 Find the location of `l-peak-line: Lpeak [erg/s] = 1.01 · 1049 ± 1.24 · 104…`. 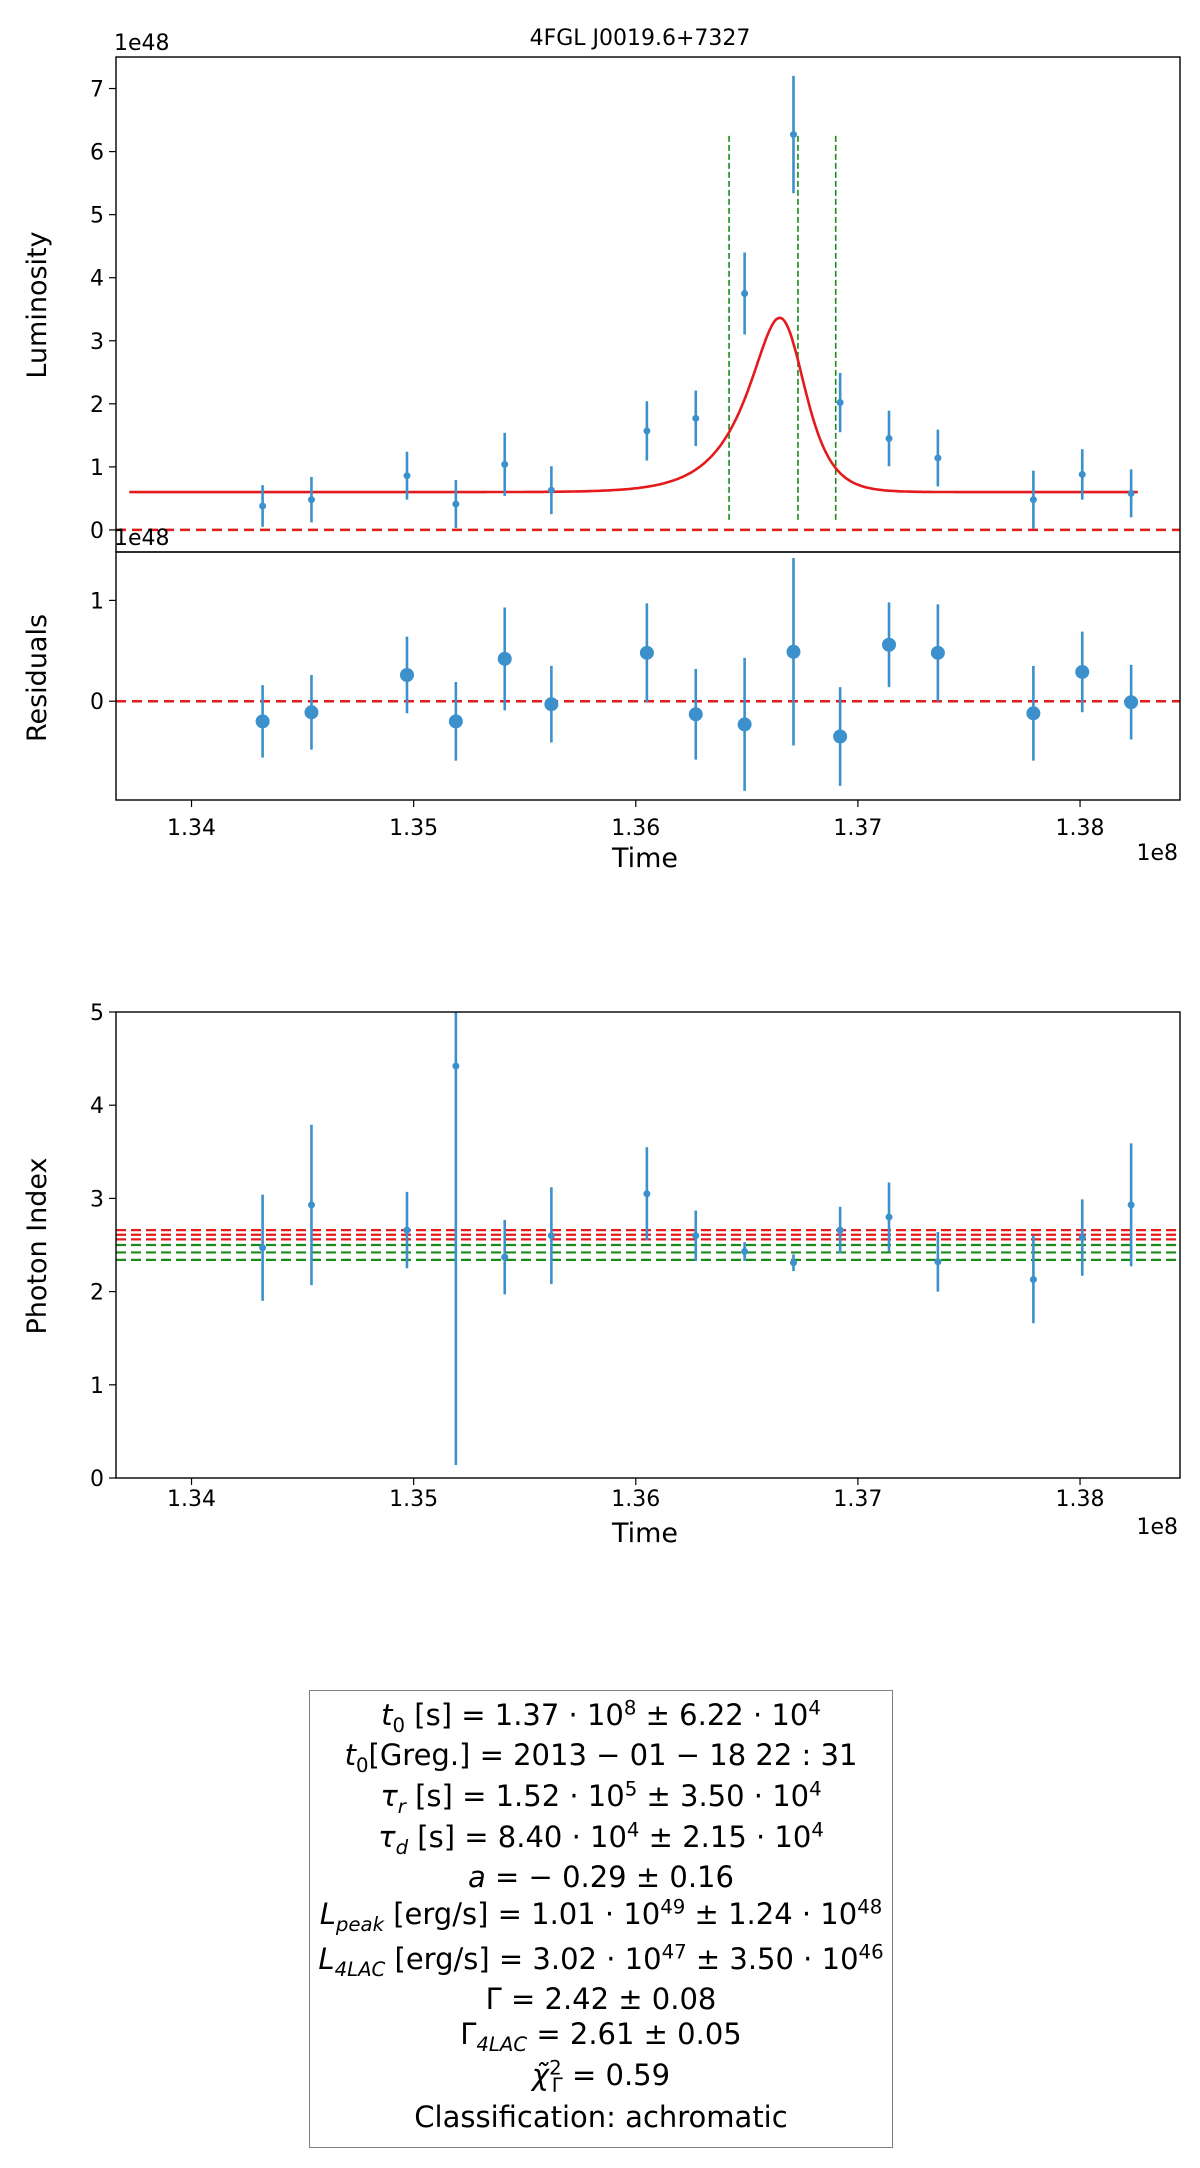

l-peak-line: Lpeak [erg/s] = 1.01 · 1049 ± 1.24 · 104… is located at coordinates (601, 1915).